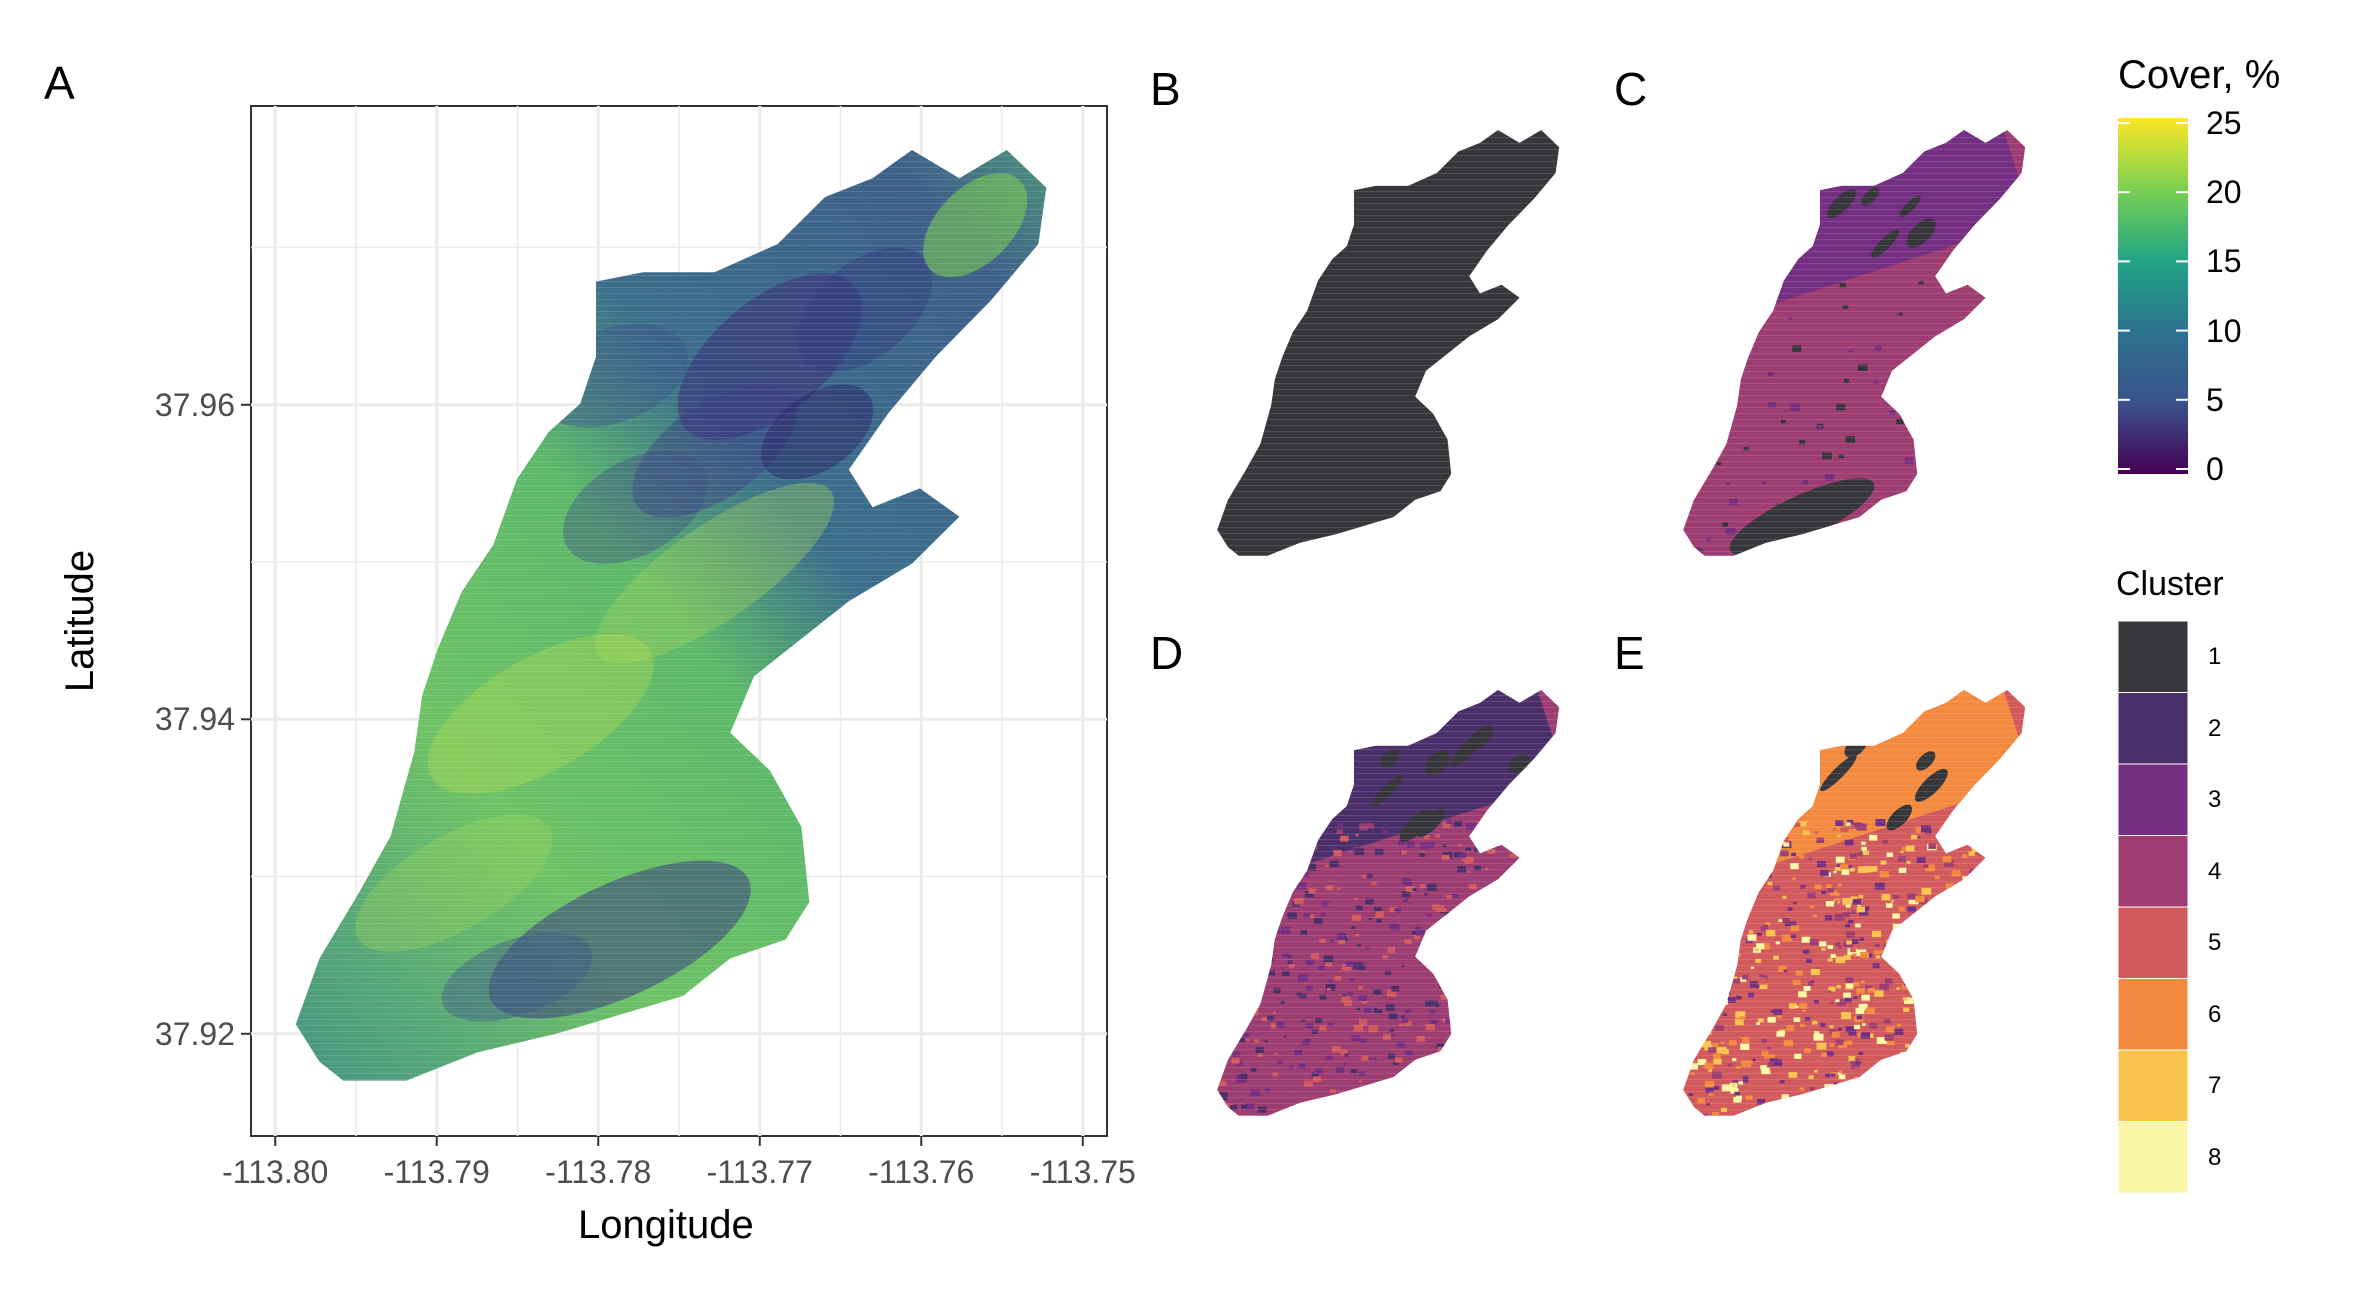 This screenshot has height=1299, width=2362. Describe the element at coordinates (1854, 903) in the screenshot. I see `panel-e-cluster-map` at that location.